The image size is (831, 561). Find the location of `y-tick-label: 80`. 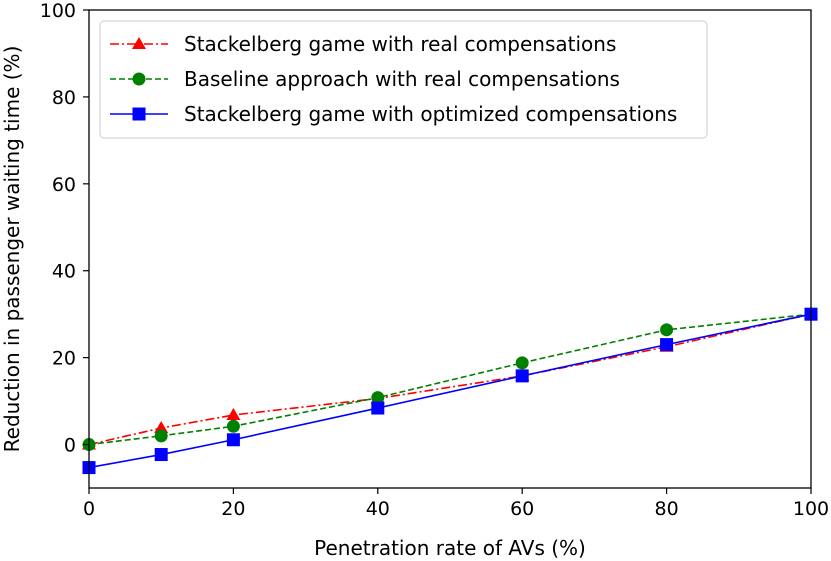

y-tick-label: 80 is located at coordinates (64, 98).